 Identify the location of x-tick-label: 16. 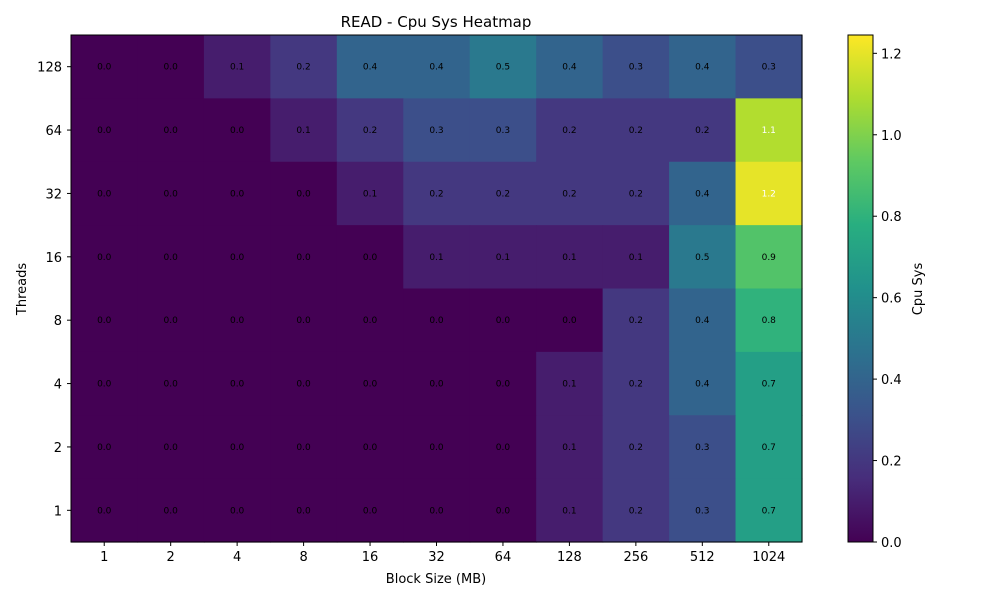
(370, 557).